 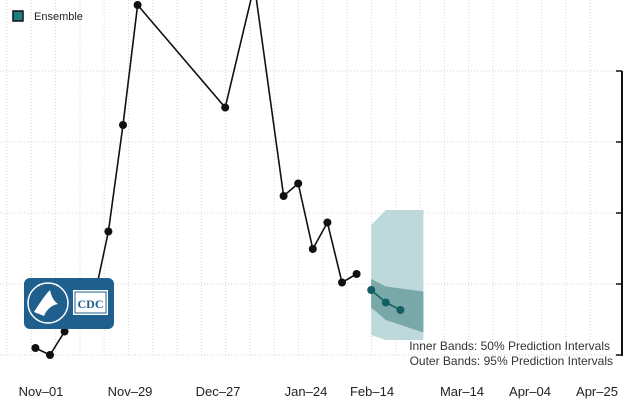 What do you see at coordinates (509, 346) in the screenshot?
I see `note-inner-bands: Inner Bands: 50% Prediction Intervals` at bounding box center [509, 346].